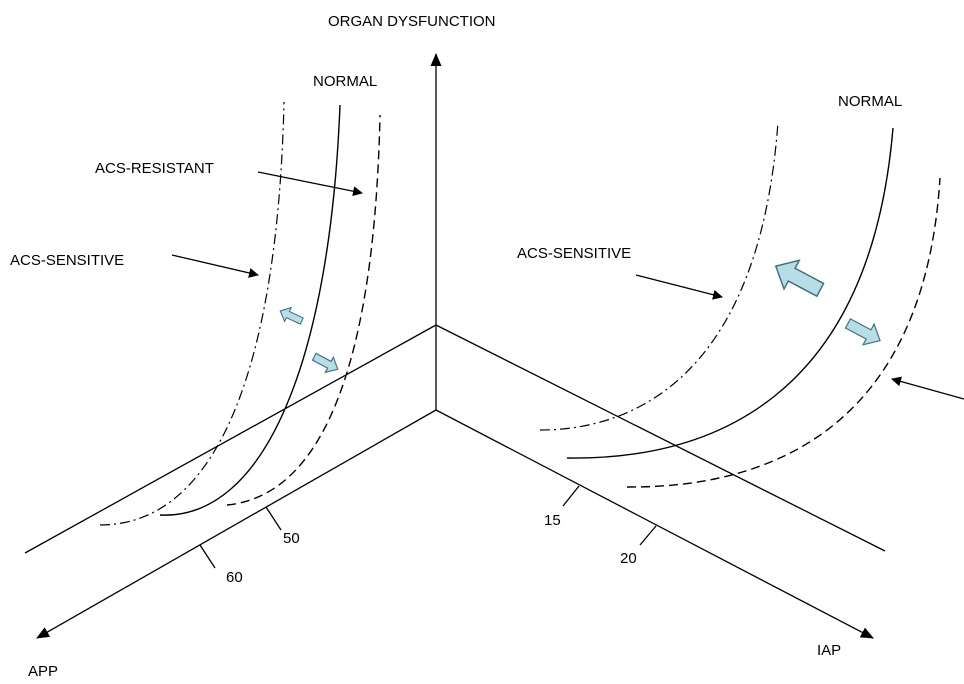 This screenshot has height=684, width=964. What do you see at coordinates (43, 671) in the screenshot?
I see `app-axis-label: APP` at bounding box center [43, 671].